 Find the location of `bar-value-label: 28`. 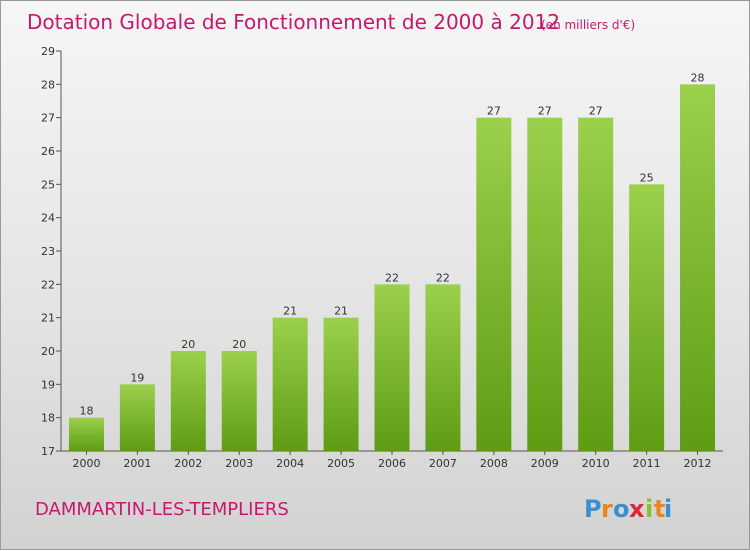

bar-value-label: 28 is located at coordinates (698, 77).